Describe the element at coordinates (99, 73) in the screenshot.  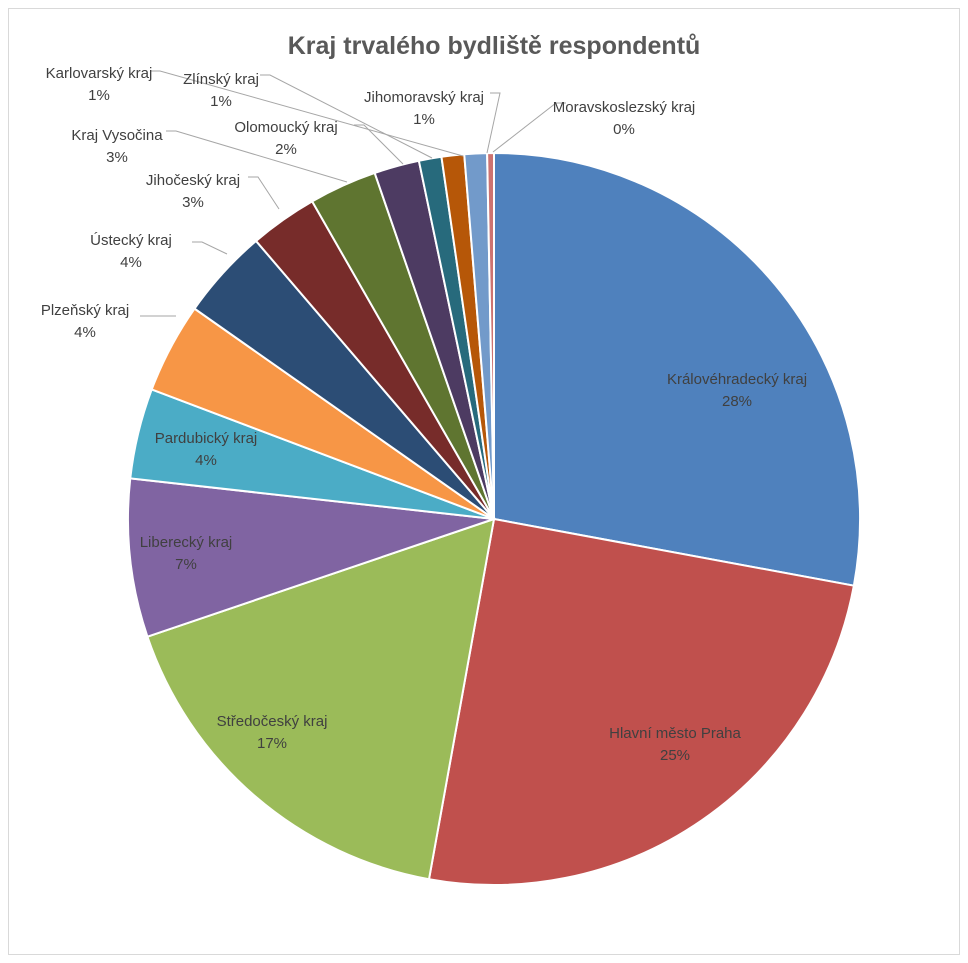
I see `slice-name-label: Karlovarský kraj` at that location.